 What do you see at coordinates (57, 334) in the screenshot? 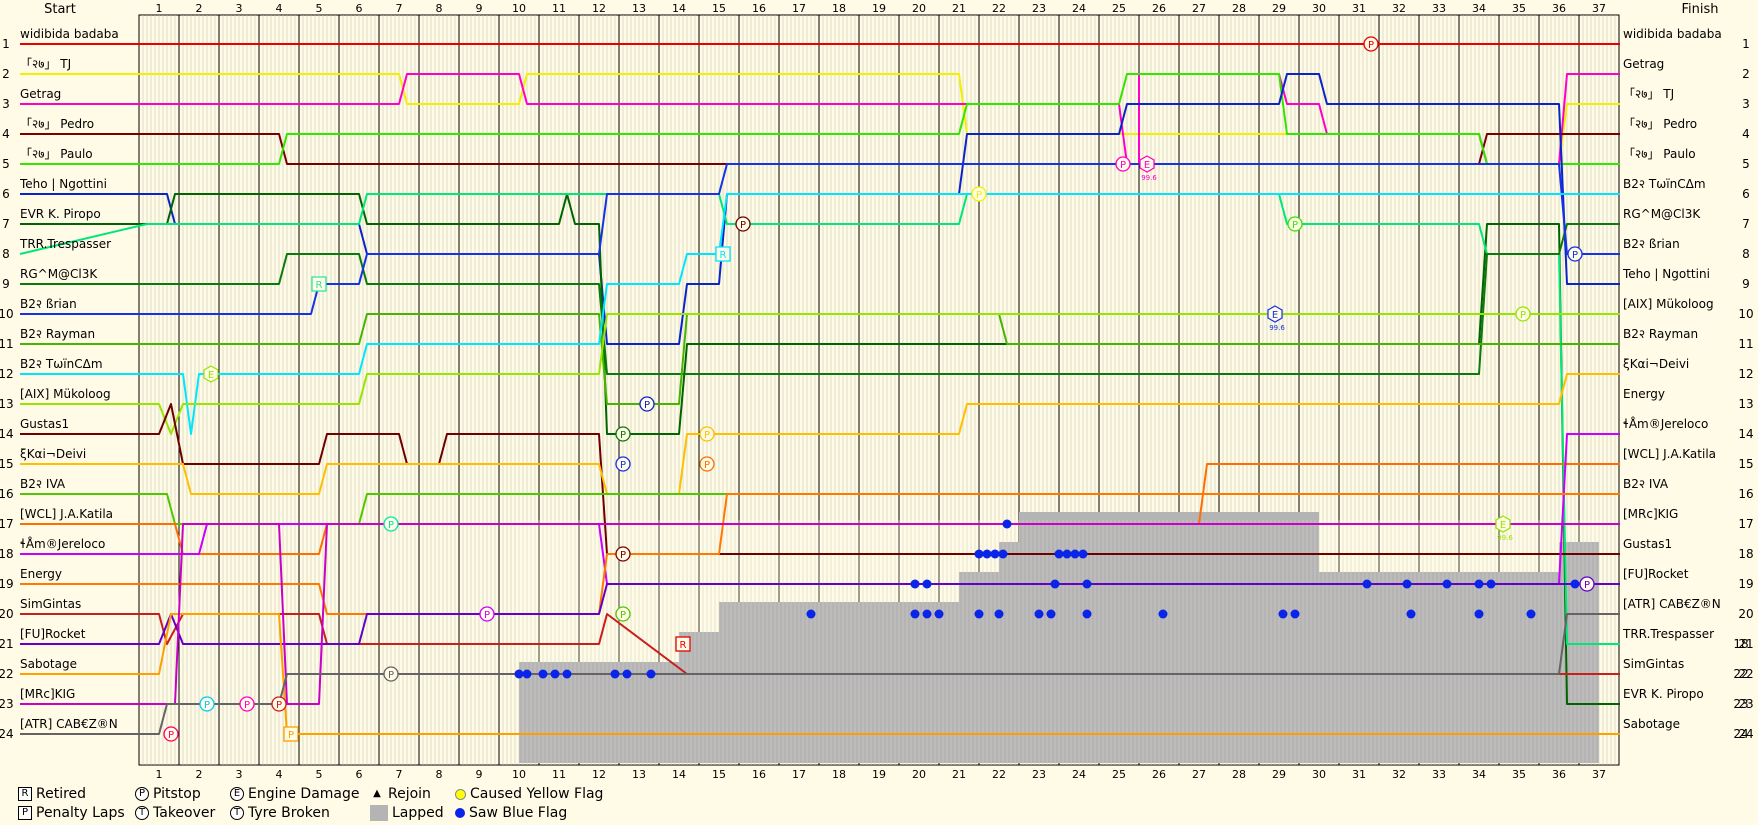
I see `start-driver-label: B2२ Rayman` at bounding box center [57, 334].